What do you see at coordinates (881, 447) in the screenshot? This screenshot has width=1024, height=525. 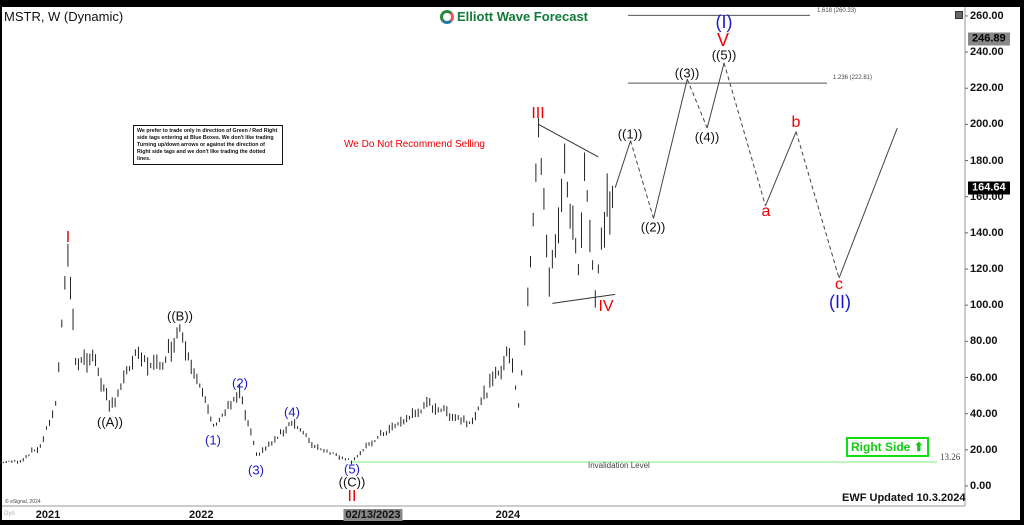 I see `right-side-label: Right Side` at bounding box center [881, 447].